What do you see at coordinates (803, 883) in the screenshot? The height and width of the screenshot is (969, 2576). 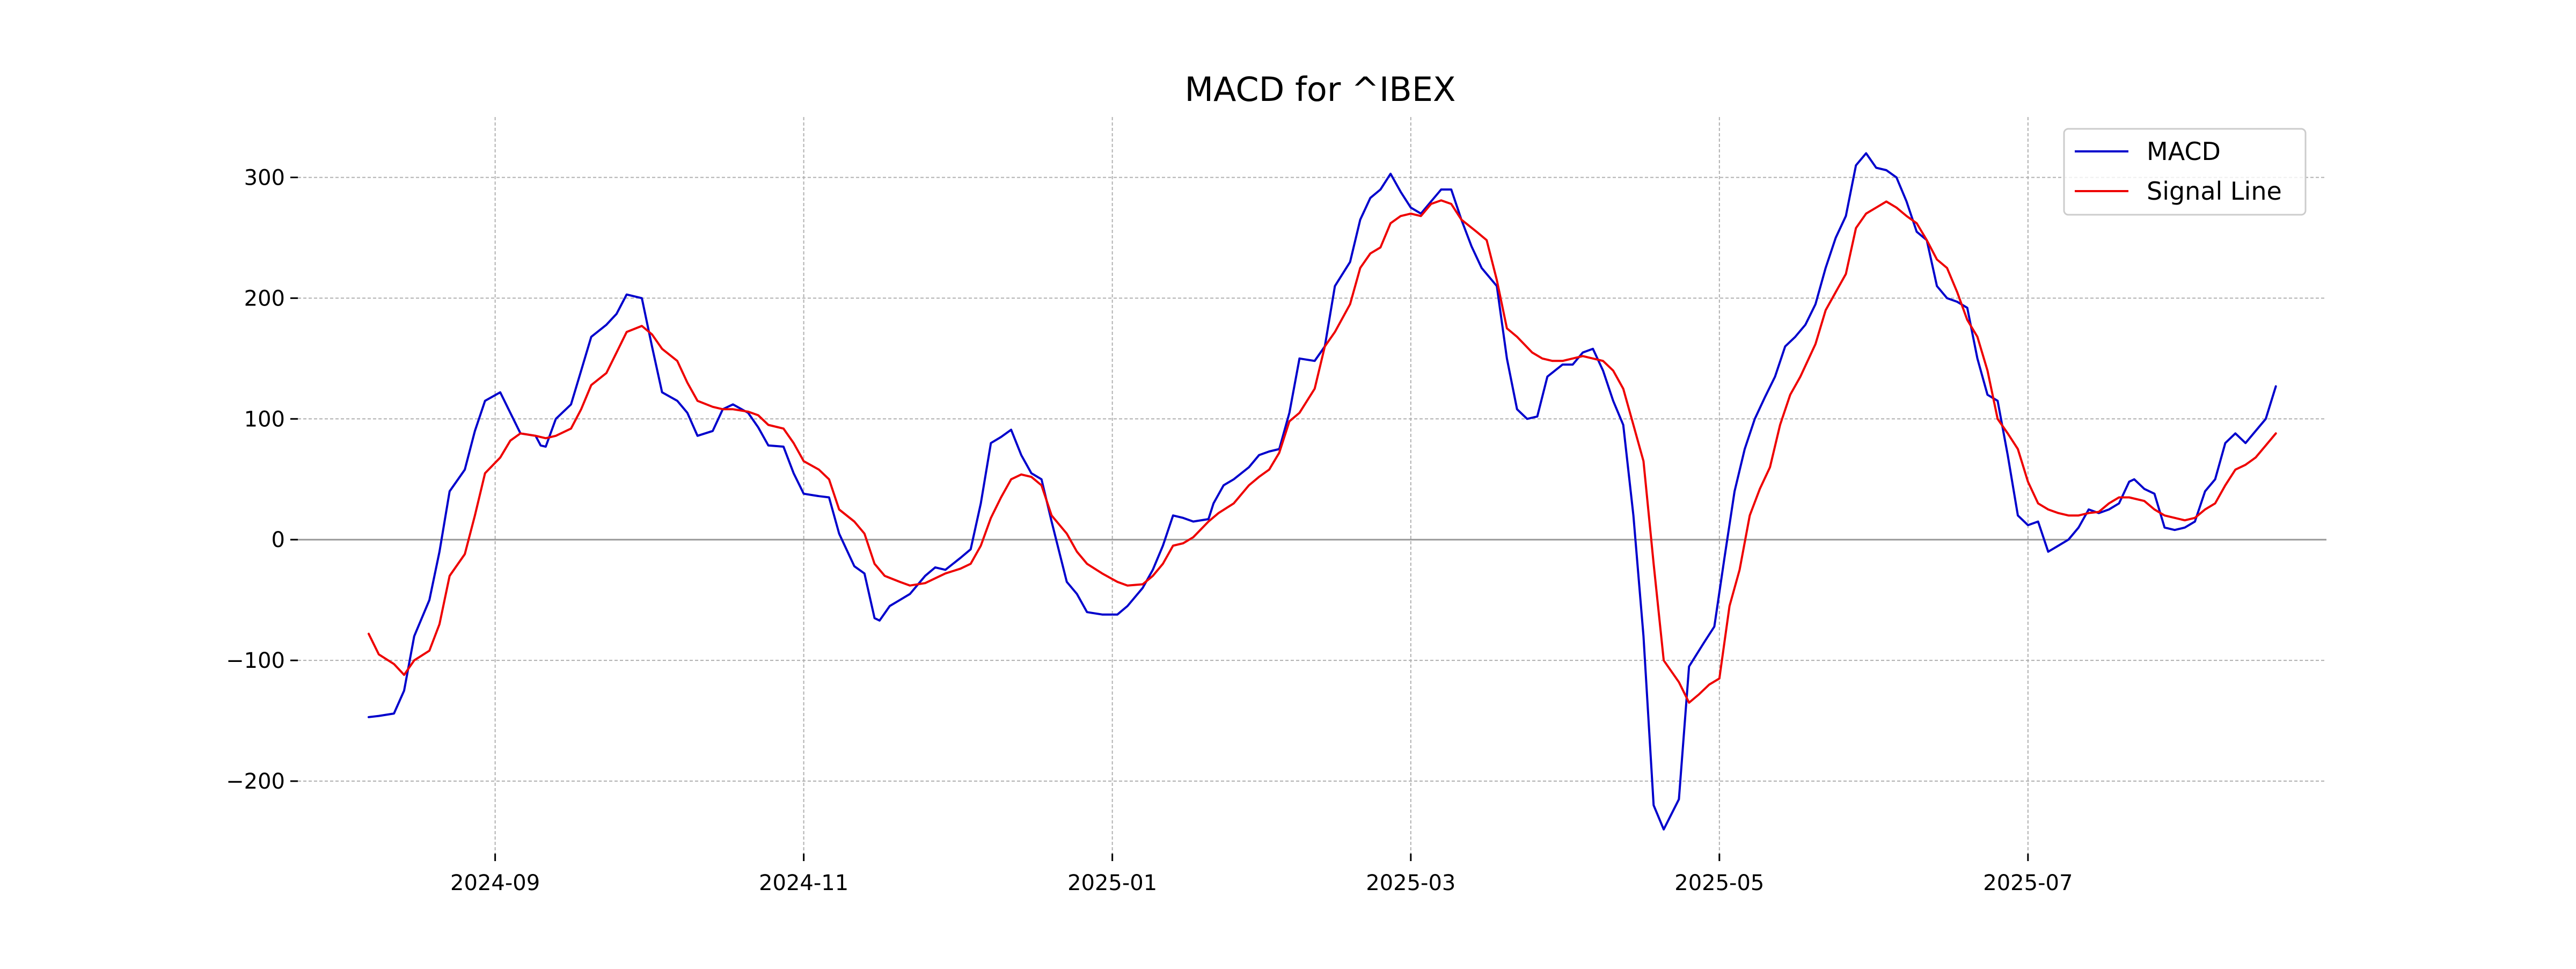 I see `x-tick-label-2024-11: 2024-11` at bounding box center [803, 883].